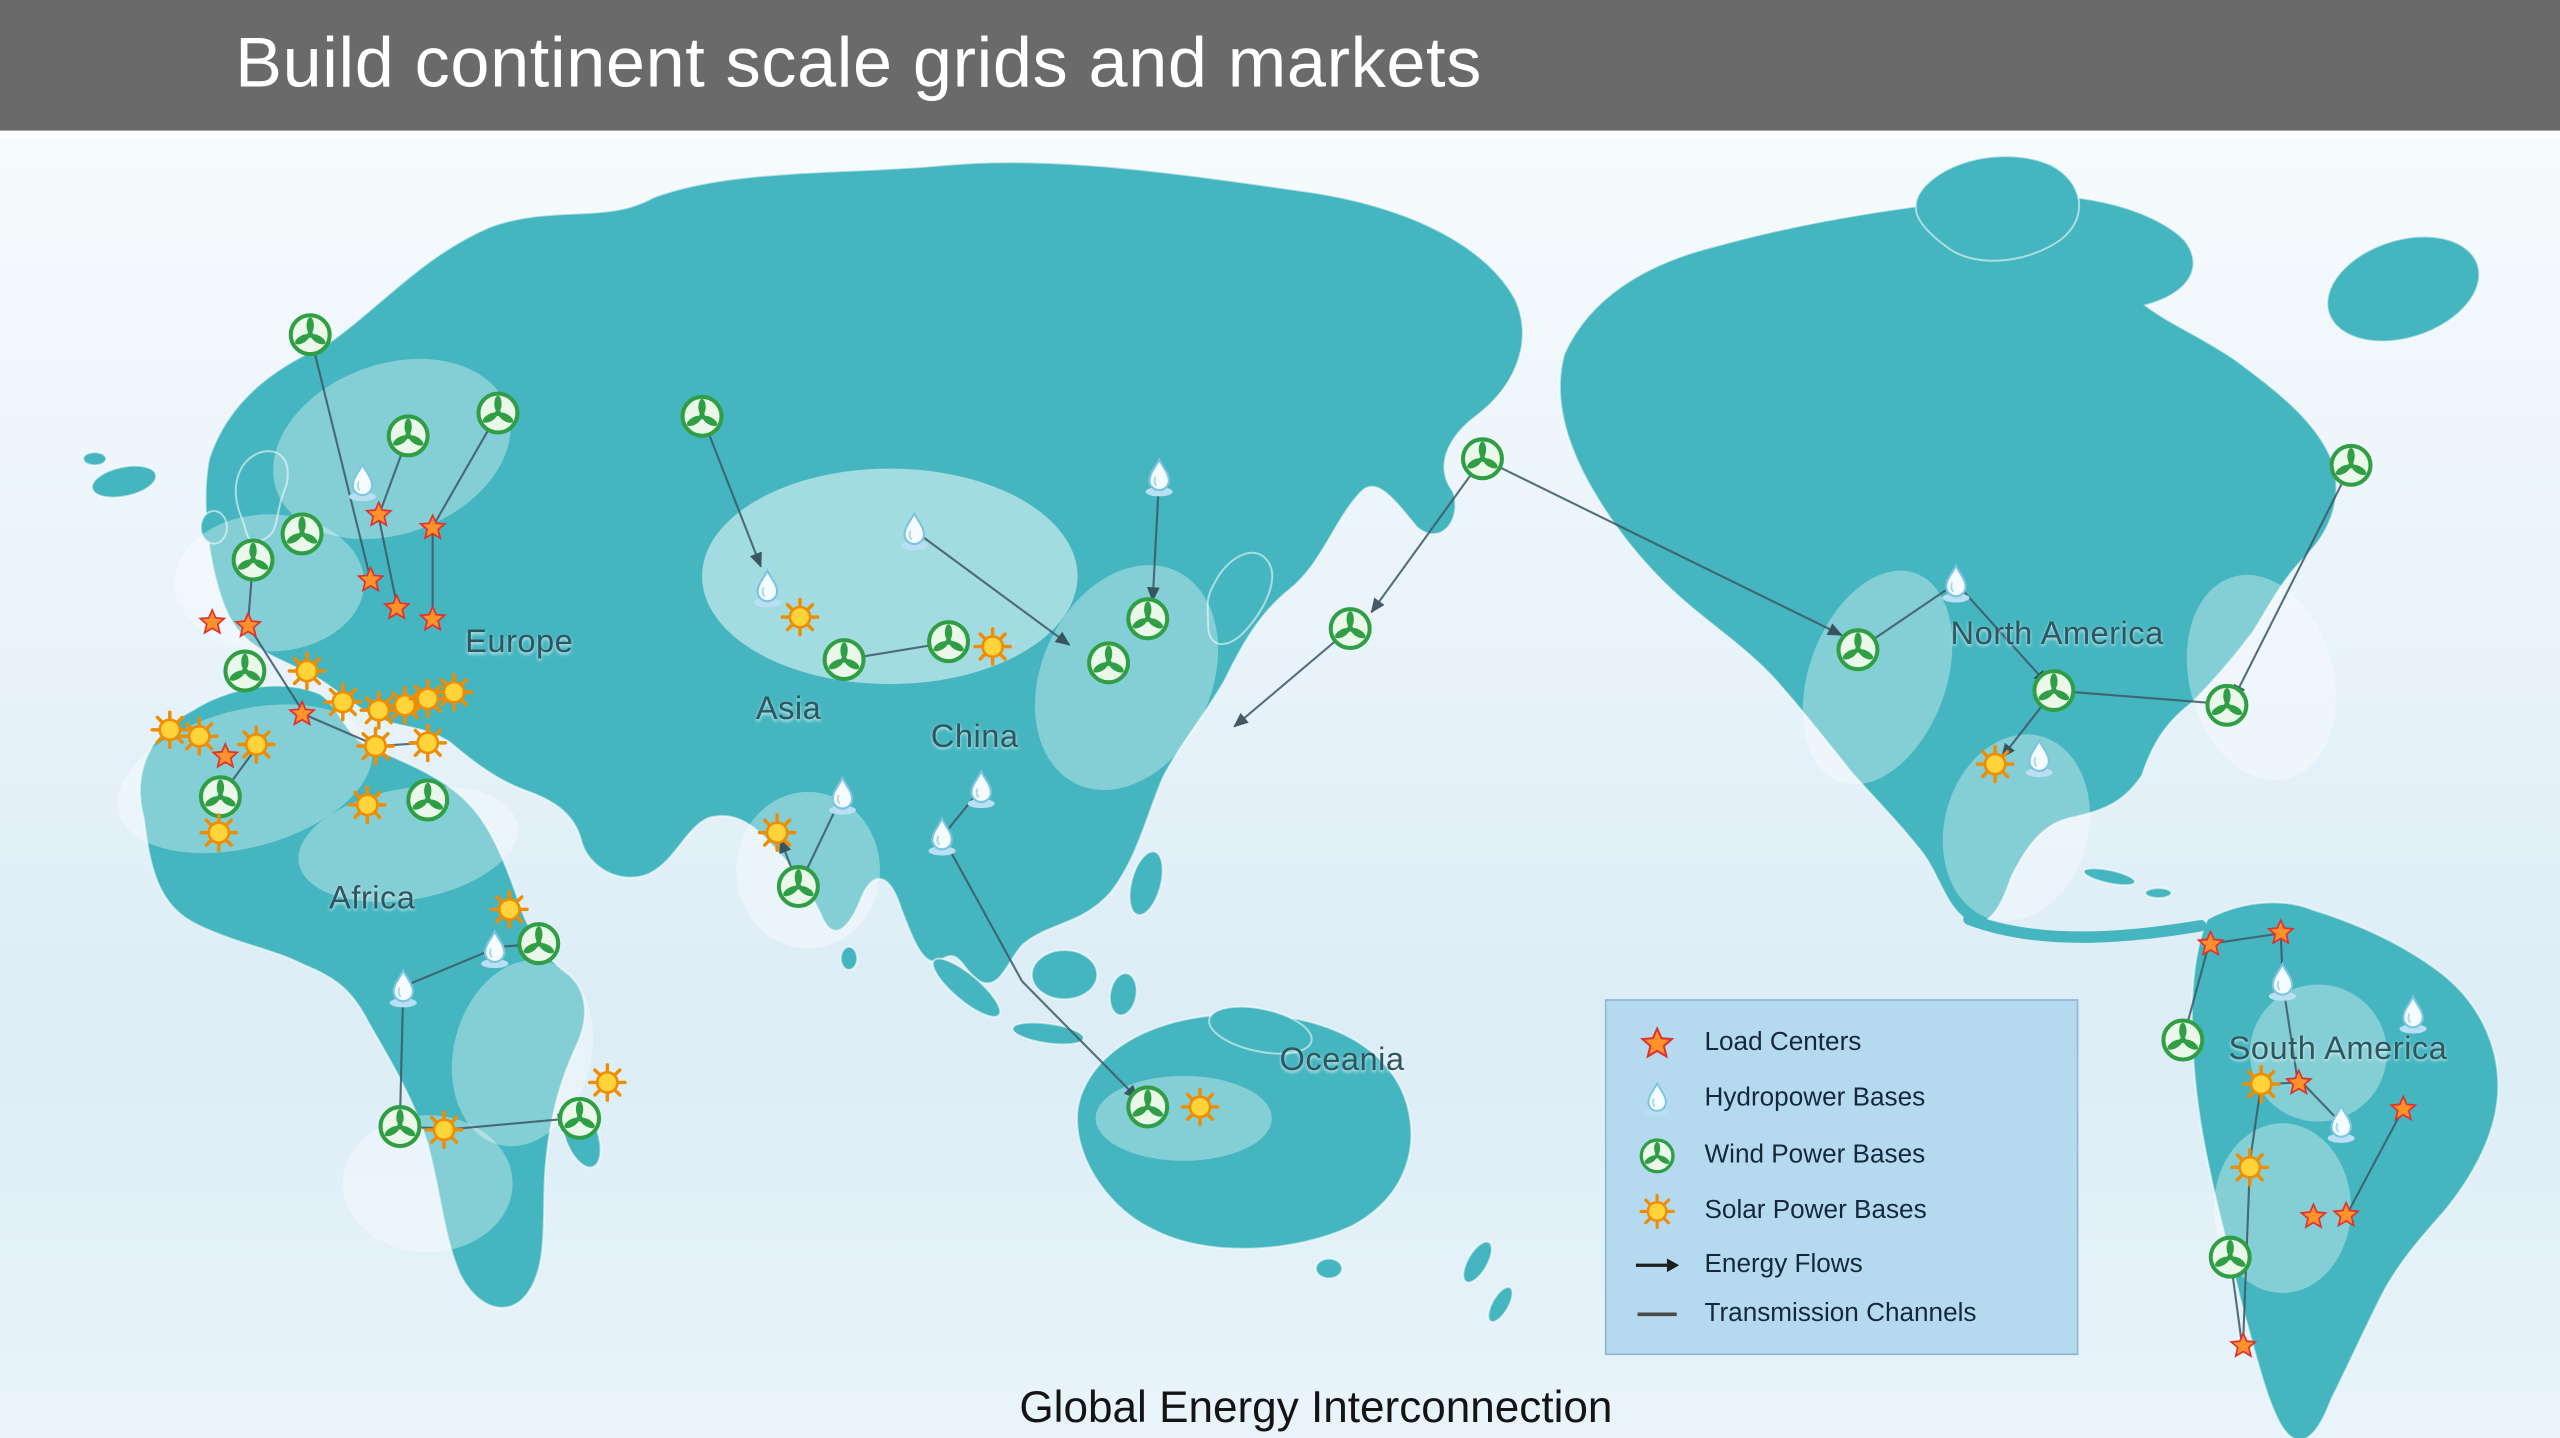 This screenshot has width=2560, height=1438. I want to click on legend-item: Load Centers, so click(1841, 1043).